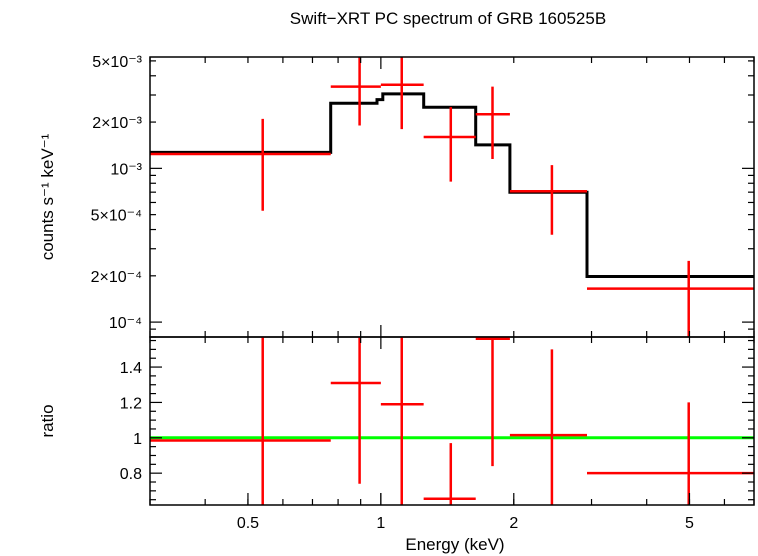 This screenshot has width=758, height=556. What do you see at coordinates (47, 420) in the screenshot?
I see `bottom-panel-ylabel: ratio` at bounding box center [47, 420].